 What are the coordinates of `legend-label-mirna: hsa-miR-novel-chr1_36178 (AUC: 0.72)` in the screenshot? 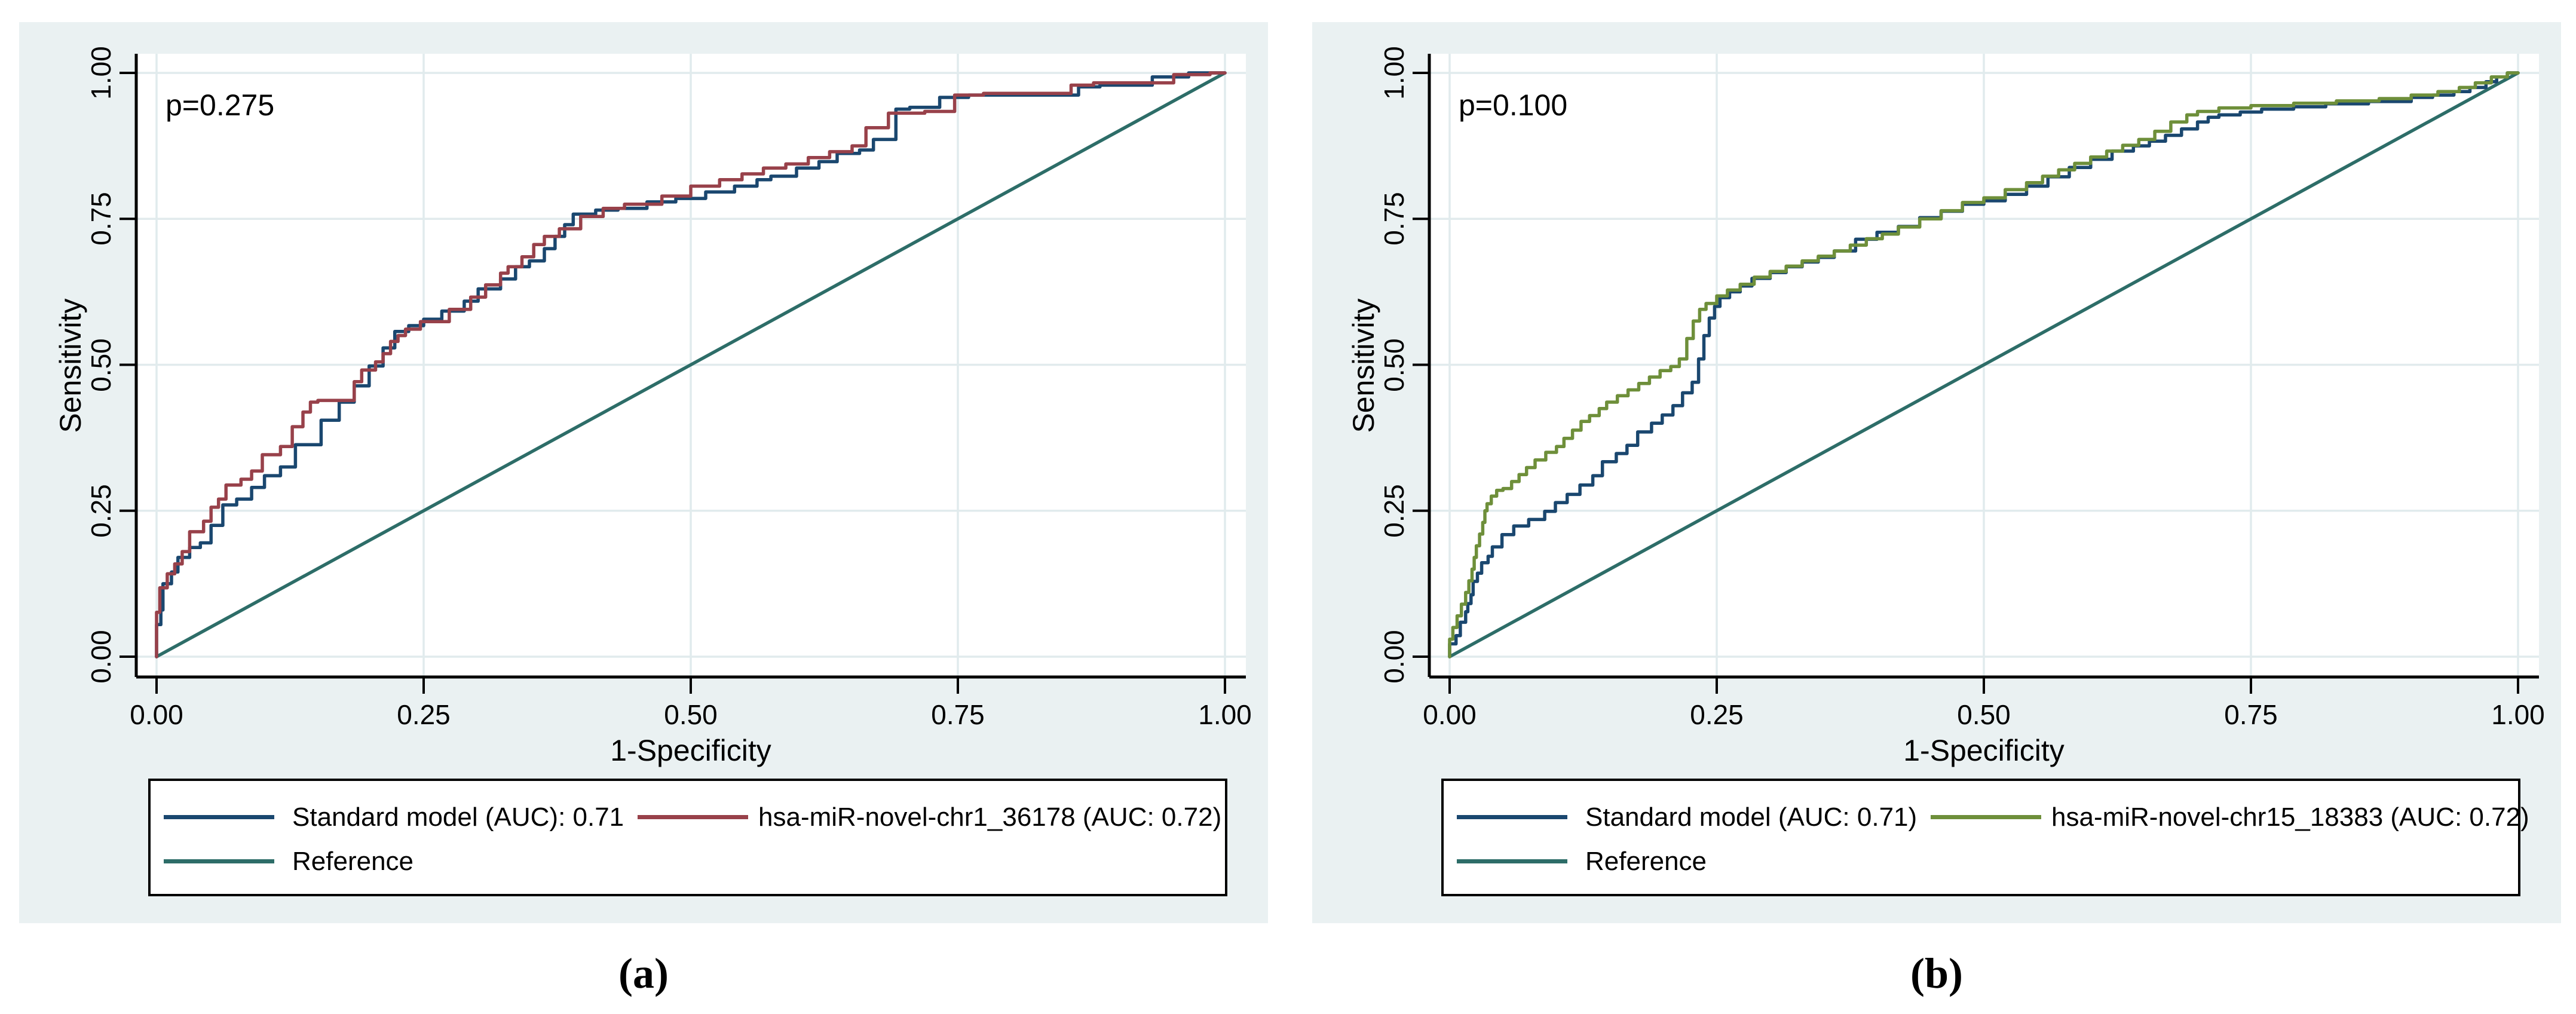 It's located at (990, 817).